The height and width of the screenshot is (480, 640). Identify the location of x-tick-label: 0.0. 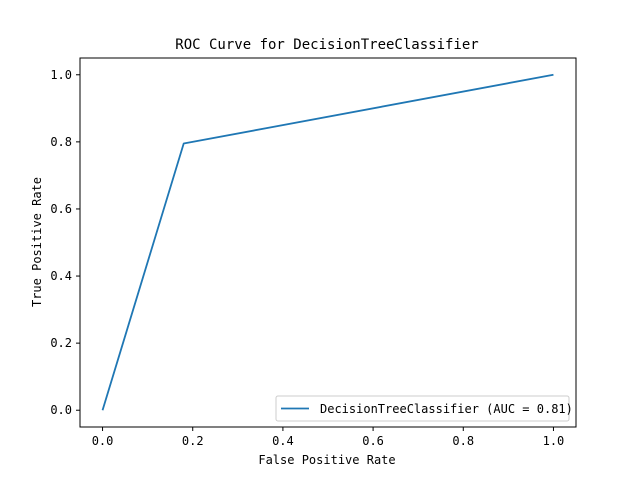
(103, 441).